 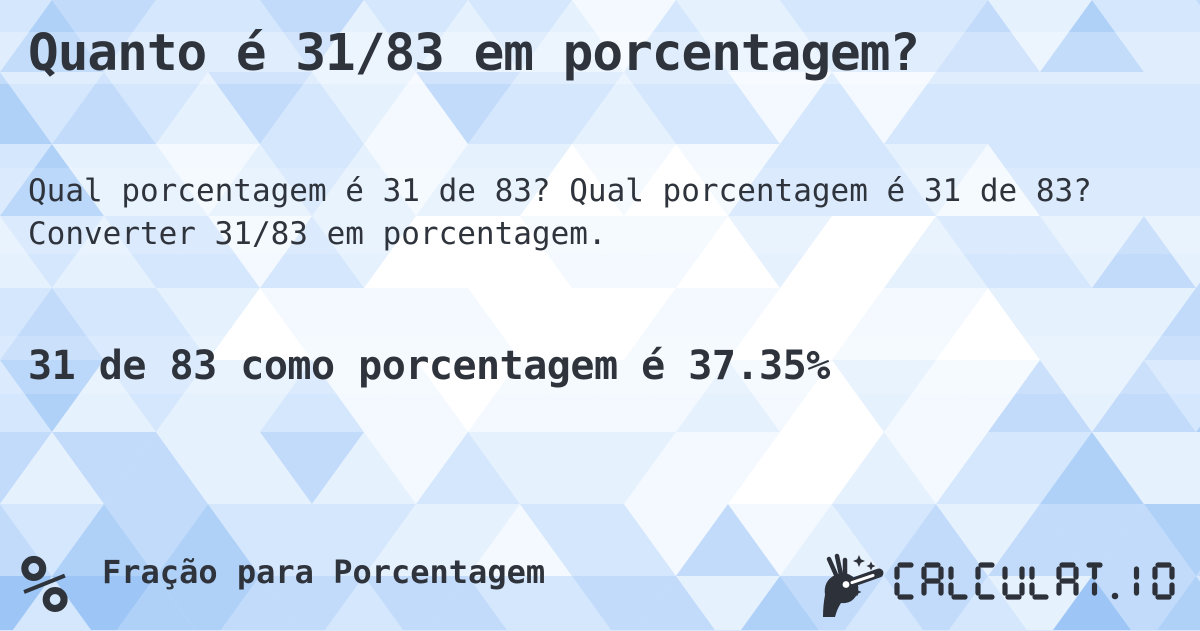 What do you see at coordinates (324, 572) in the screenshot?
I see `category-label: Fração para Porcentagem` at bounding box center [324, 572].